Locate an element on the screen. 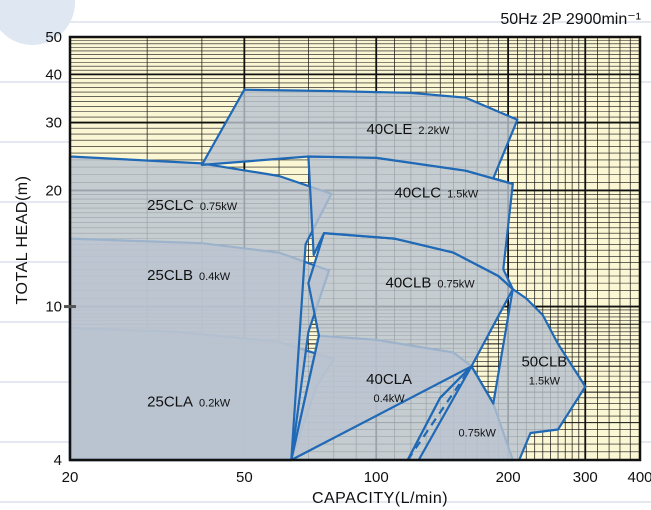  region-label-sub: 0.75kW is located at coordinates (478, 434).